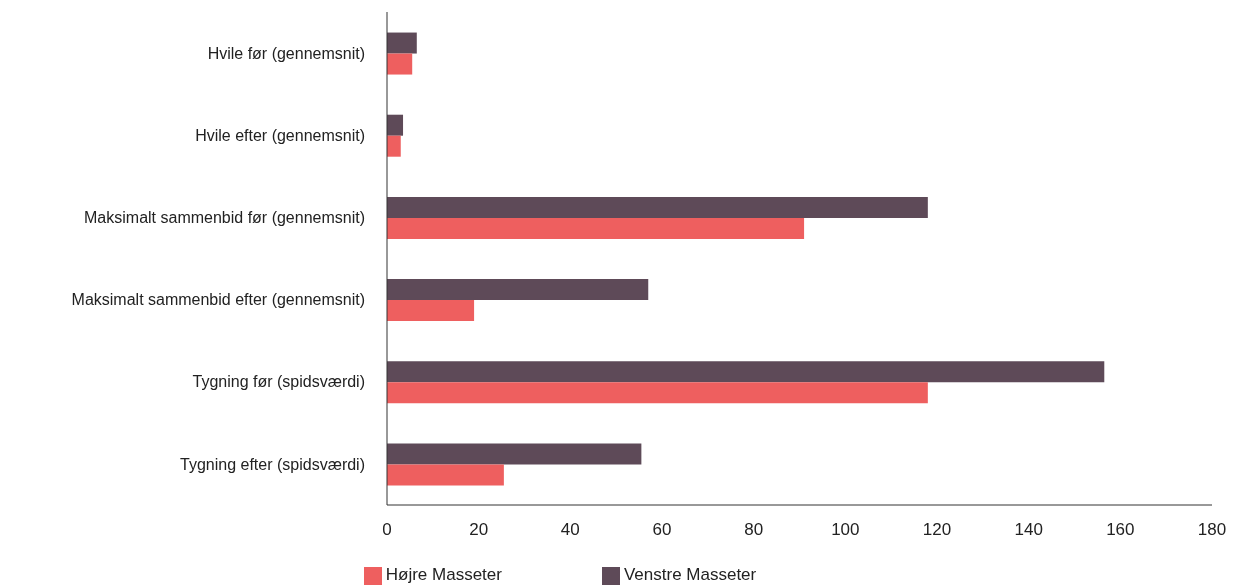  I want to click on legend-label: Højre Masseter, so click(443, 574).